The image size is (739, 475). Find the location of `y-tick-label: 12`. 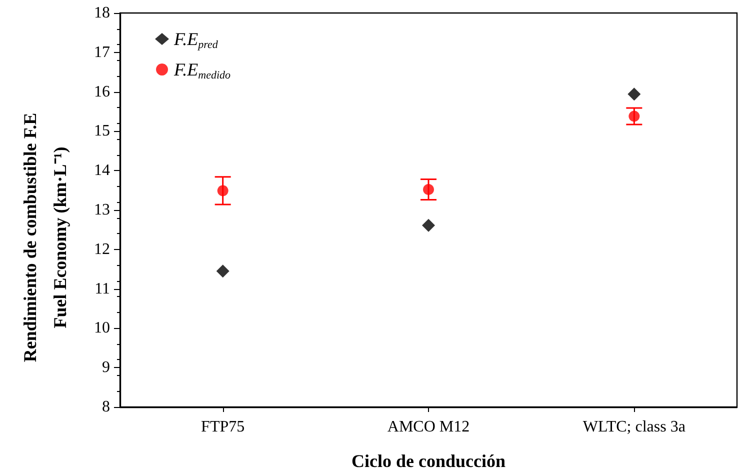

y-tick-label: 12 is located at coordinates (102, 249).